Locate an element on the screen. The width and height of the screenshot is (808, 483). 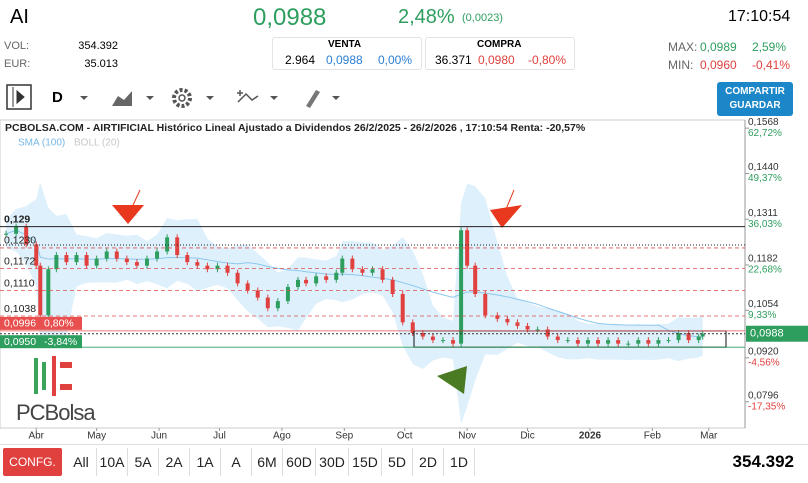
period: D is located at coordinates (57, 97).